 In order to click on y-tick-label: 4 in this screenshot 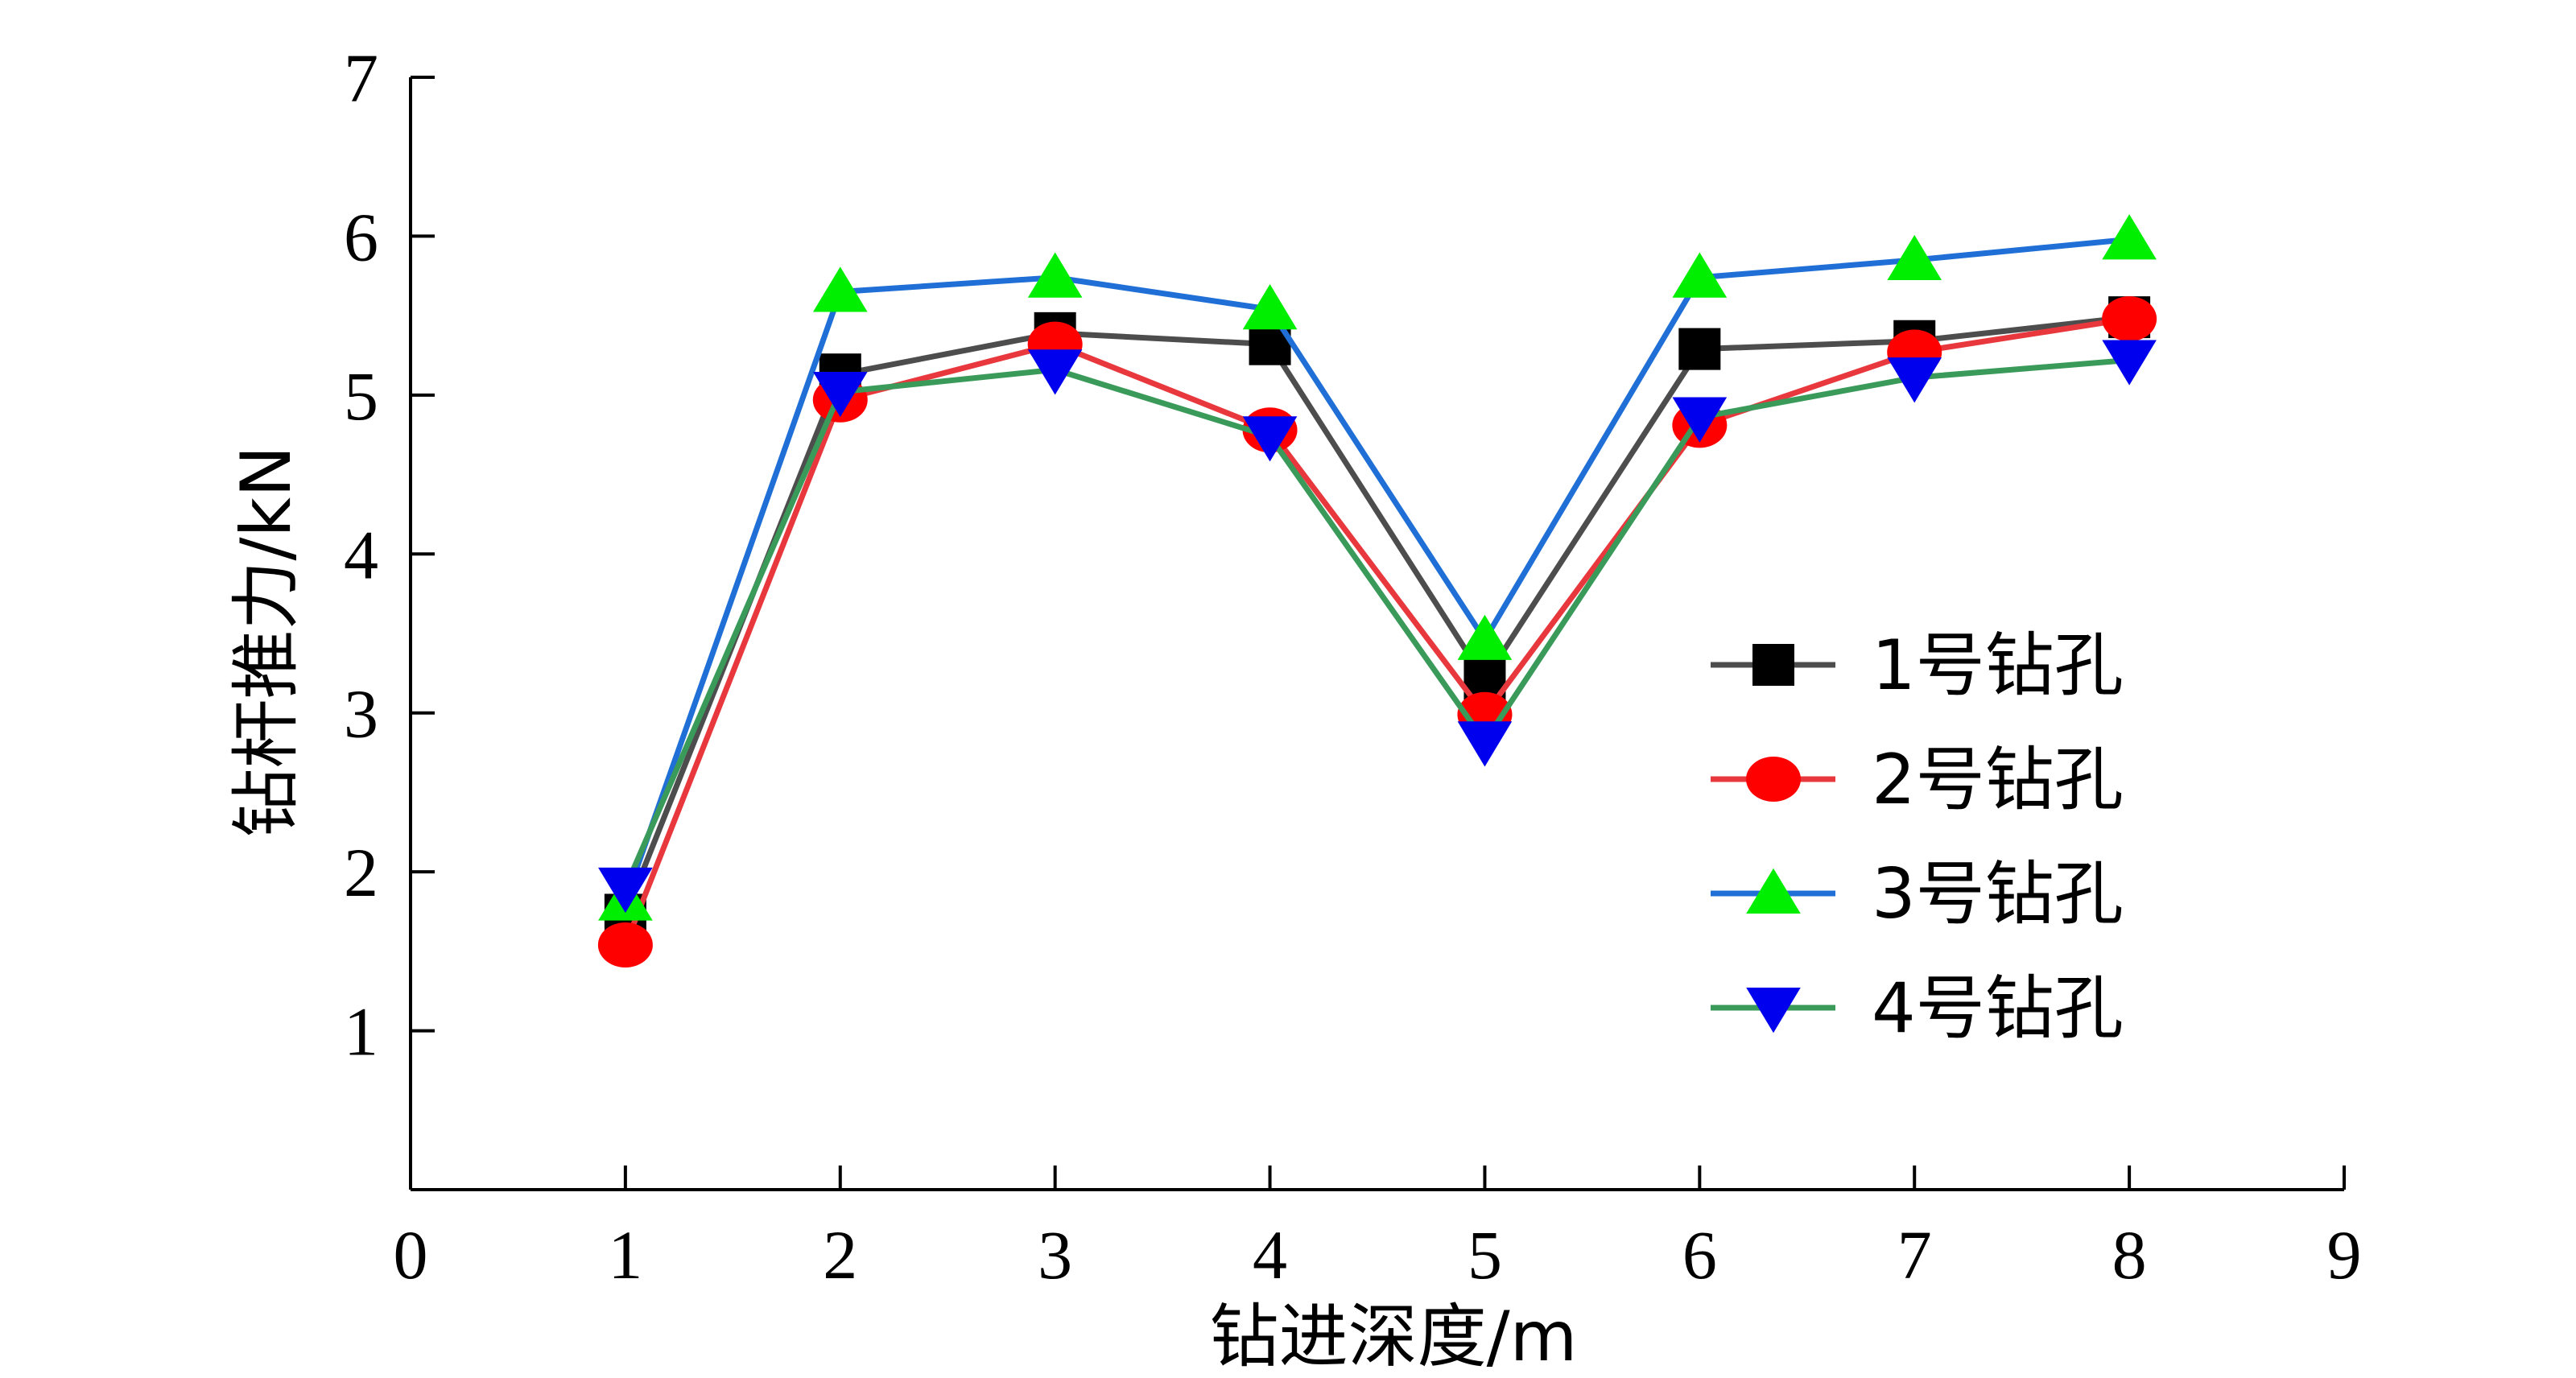, I will do `click(361, 554)`.